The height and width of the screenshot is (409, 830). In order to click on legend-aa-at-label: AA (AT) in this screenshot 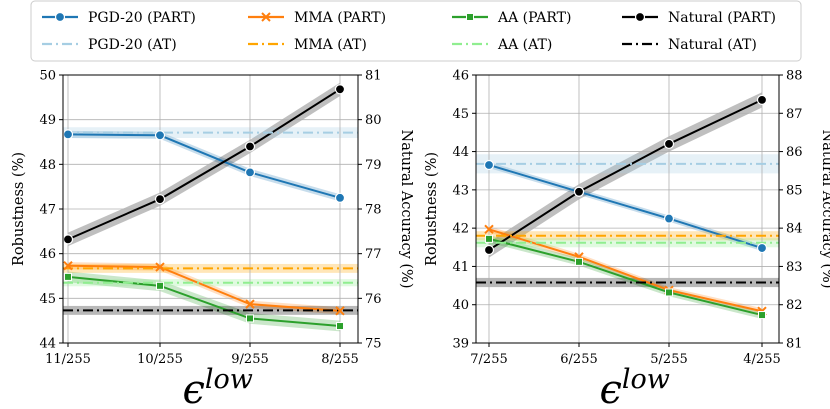, I will do `click(524, 45)`.